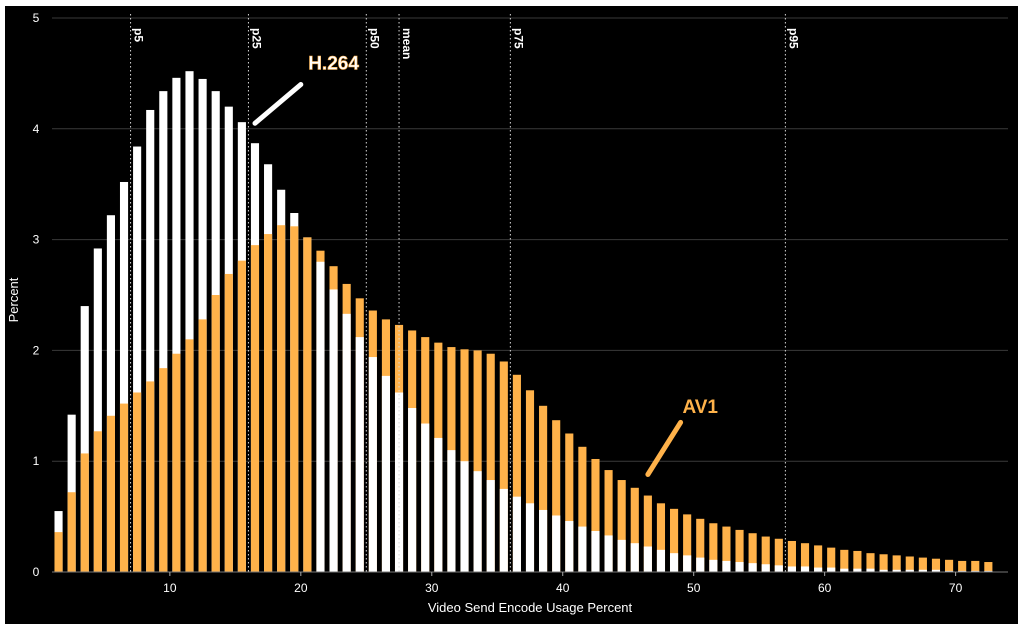 The image size is (1023, 630). Describe the element at coordinates (36, 18) in the screenshot. I see `y-tick-label-5: 5` at that location.